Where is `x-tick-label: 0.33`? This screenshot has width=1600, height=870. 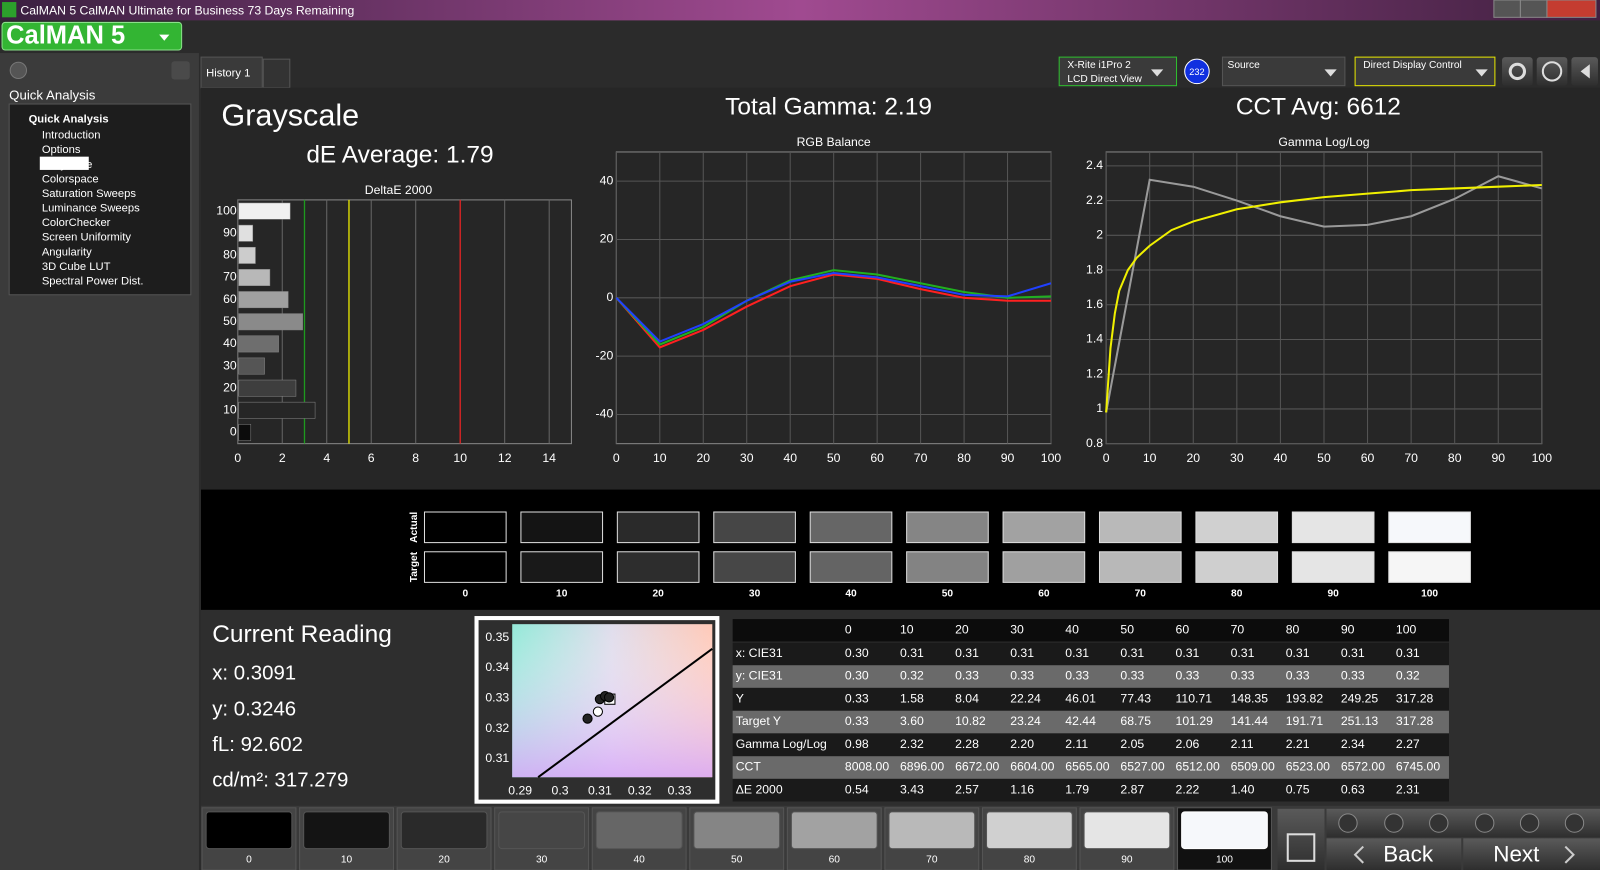
x-tick-label: 0.33 is located at coordinates (680, 791).